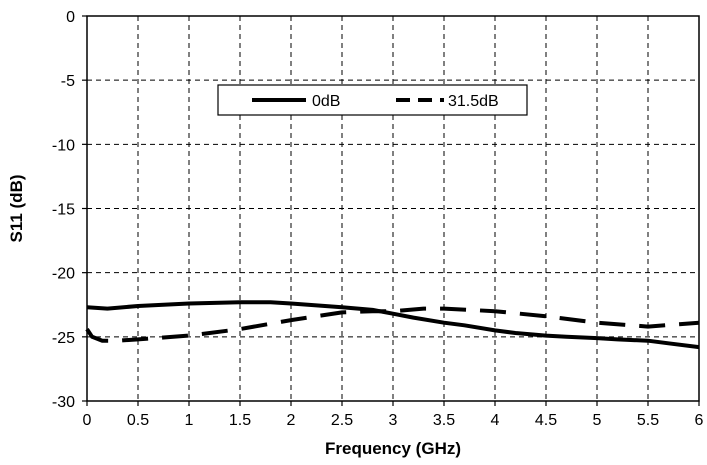 The height and width of the screenshot is (465, 707). I want to click on series-layer, so click(392, 325).